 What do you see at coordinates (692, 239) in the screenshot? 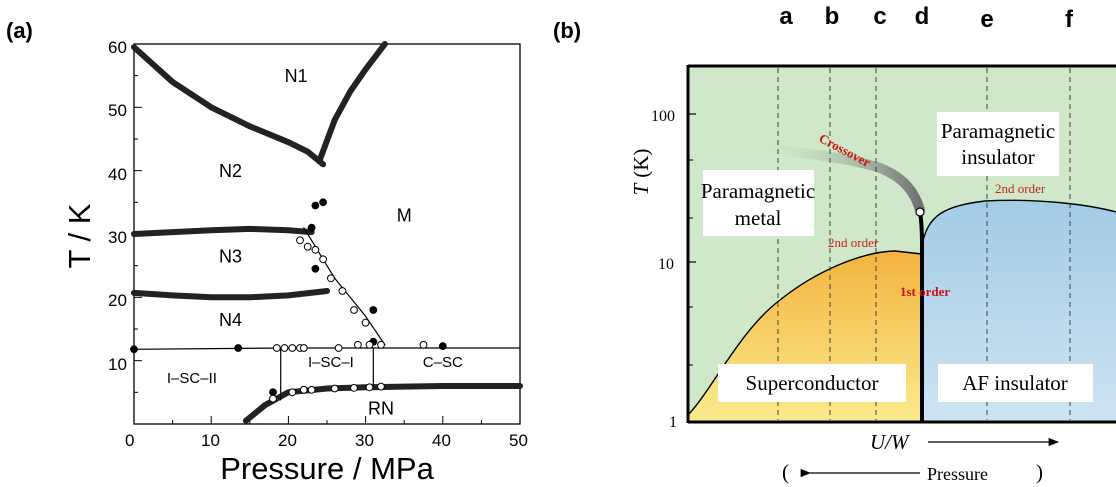
I see `panel-b-y-ticks` at bounding box center [692, 239].